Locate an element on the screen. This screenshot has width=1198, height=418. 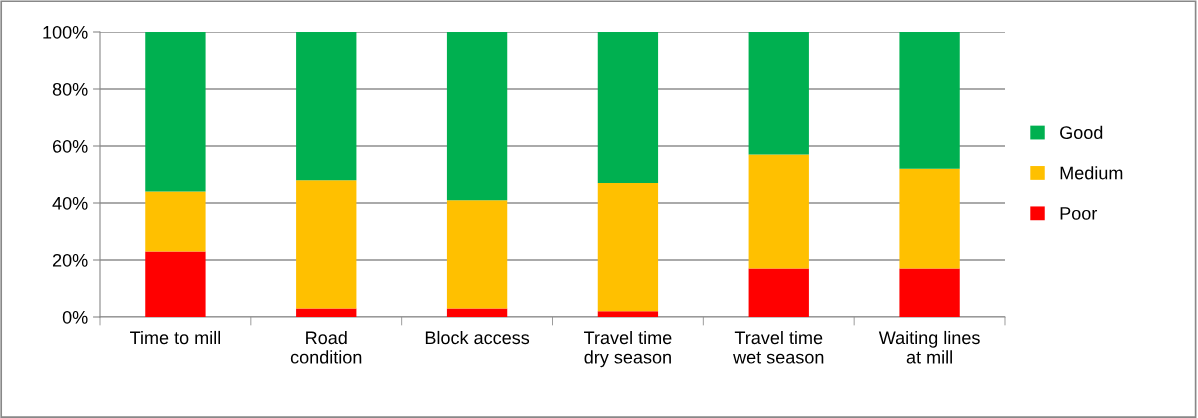
x-tick-label: Travel time dry season is located at coordinates (628, 349).